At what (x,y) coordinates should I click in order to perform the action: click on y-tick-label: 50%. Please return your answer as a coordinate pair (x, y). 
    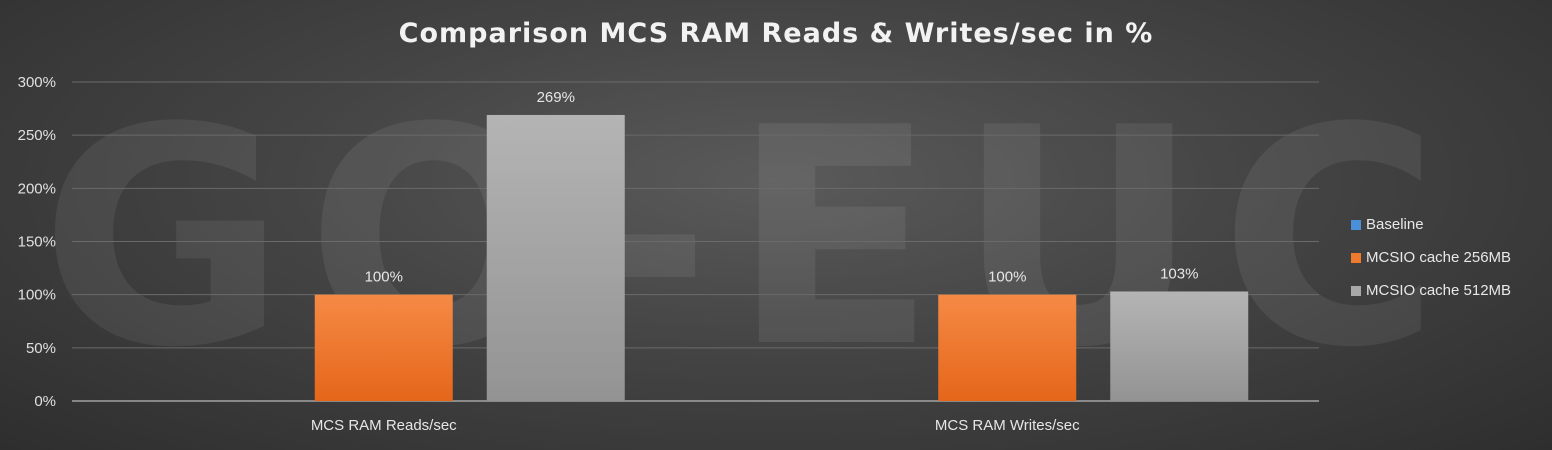
    Looking at the image, I should click on (41, 348).